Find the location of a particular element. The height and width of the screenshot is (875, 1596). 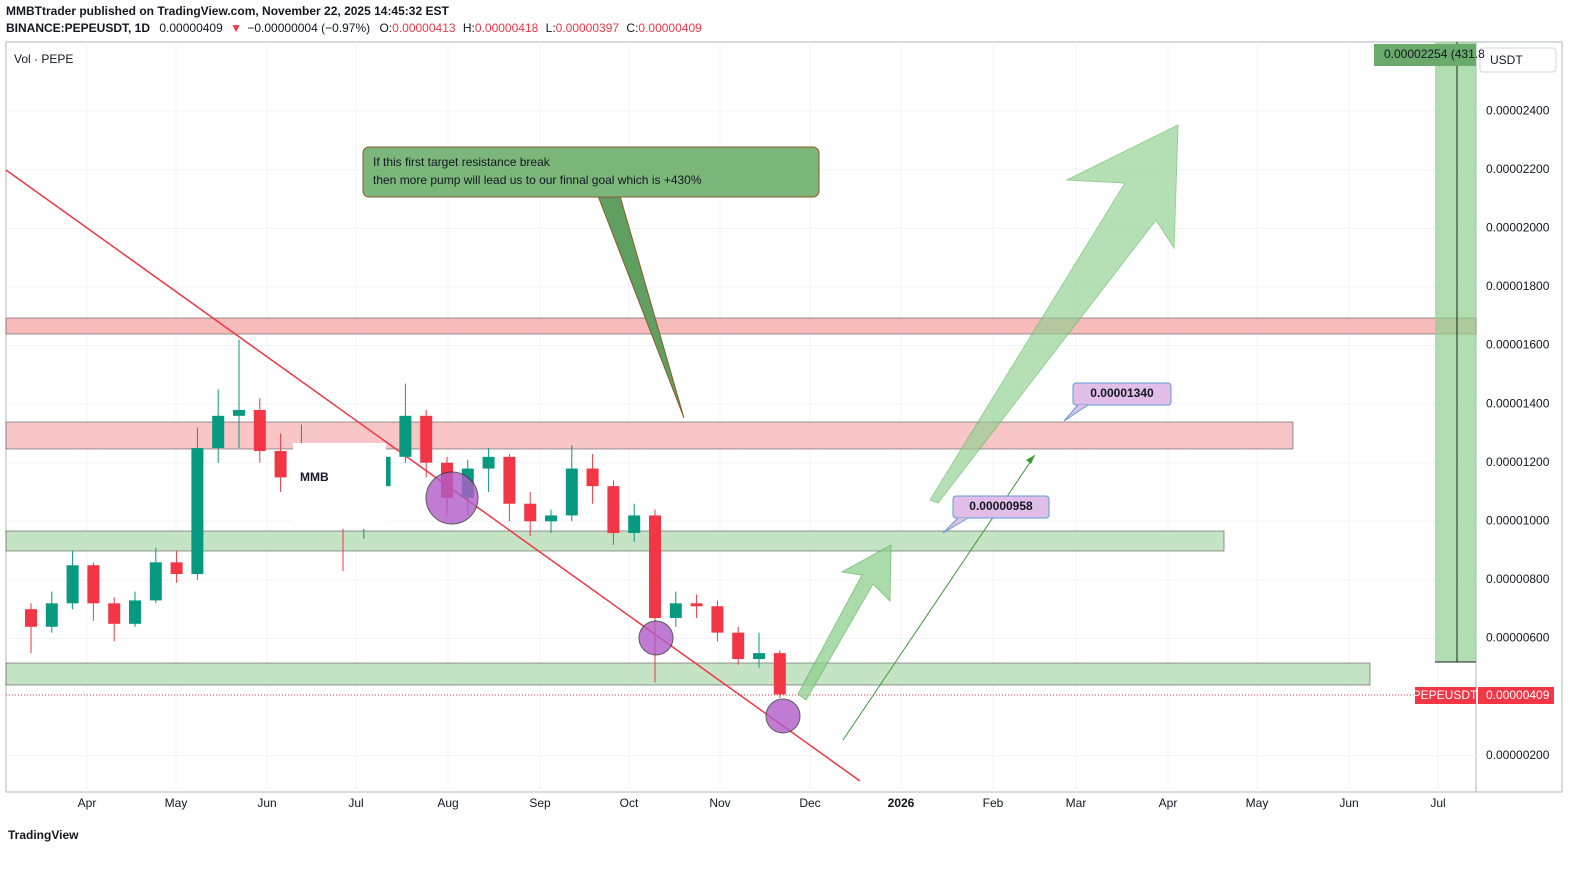

ticker-tag is located at coordinates (1445, 695).